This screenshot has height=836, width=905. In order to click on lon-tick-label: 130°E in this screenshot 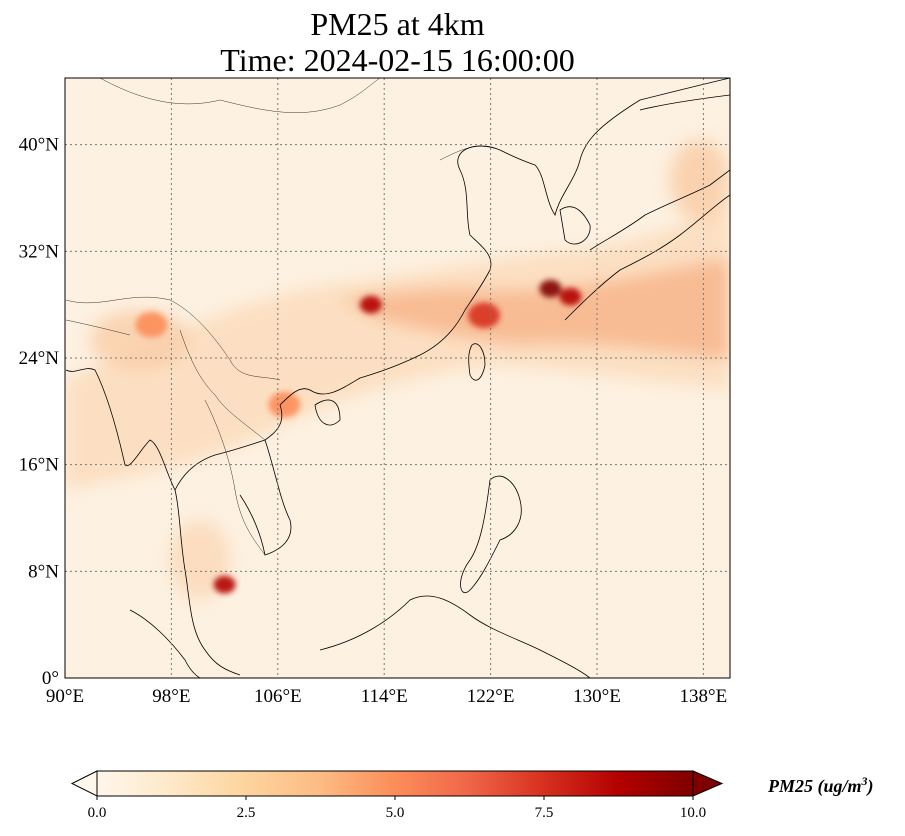, I will do `click(597, 696)`.